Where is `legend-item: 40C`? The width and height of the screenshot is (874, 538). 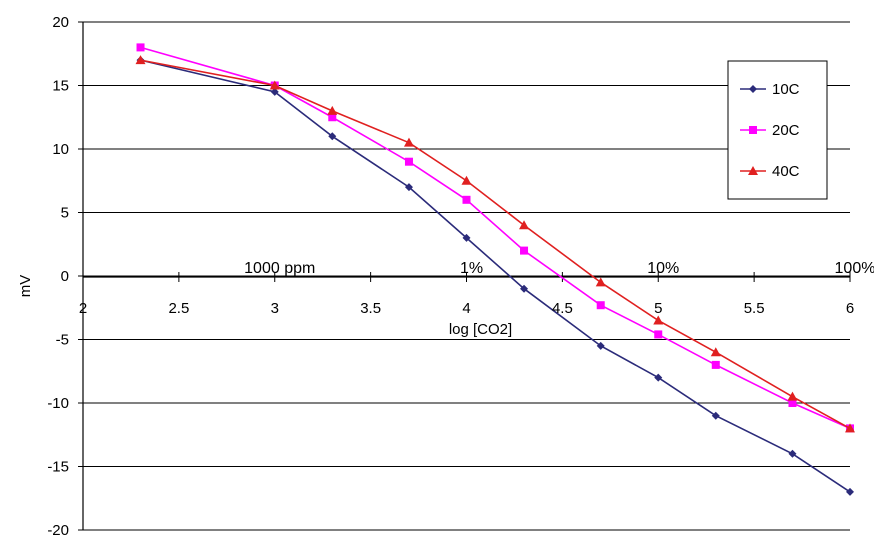
legend-item: 40C is located at coordinates (770, 171).